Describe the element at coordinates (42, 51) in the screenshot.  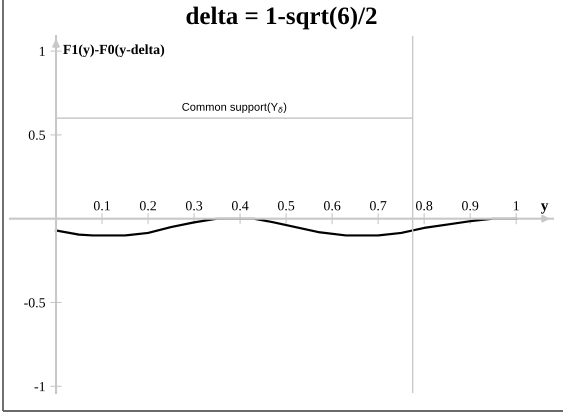
I see `y-tick-label: 1` at that location.